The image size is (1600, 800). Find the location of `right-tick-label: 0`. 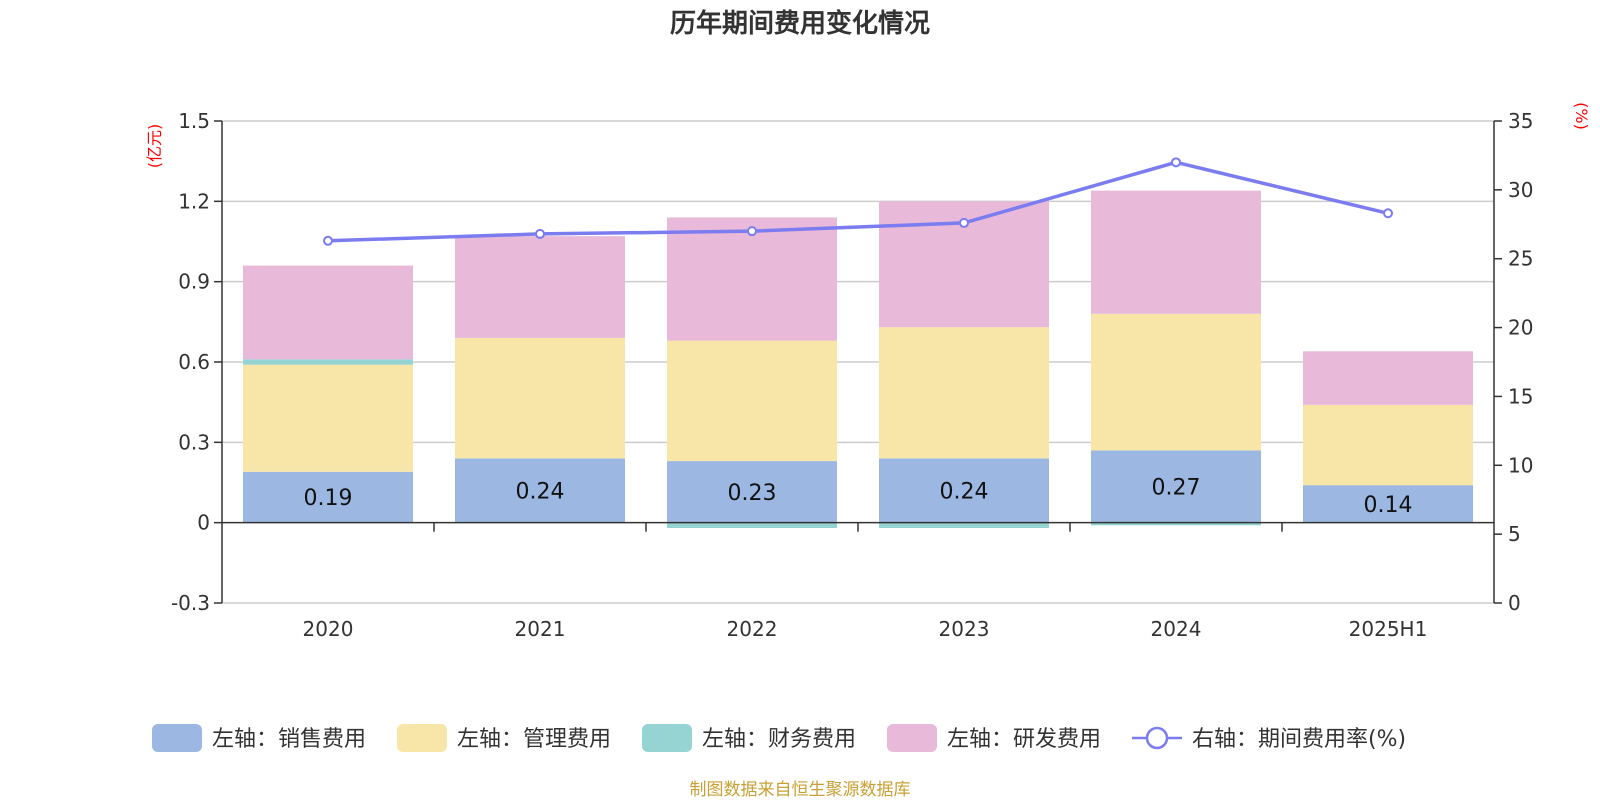

right-tick-label: 0 is located at coordinates (1514, 603).